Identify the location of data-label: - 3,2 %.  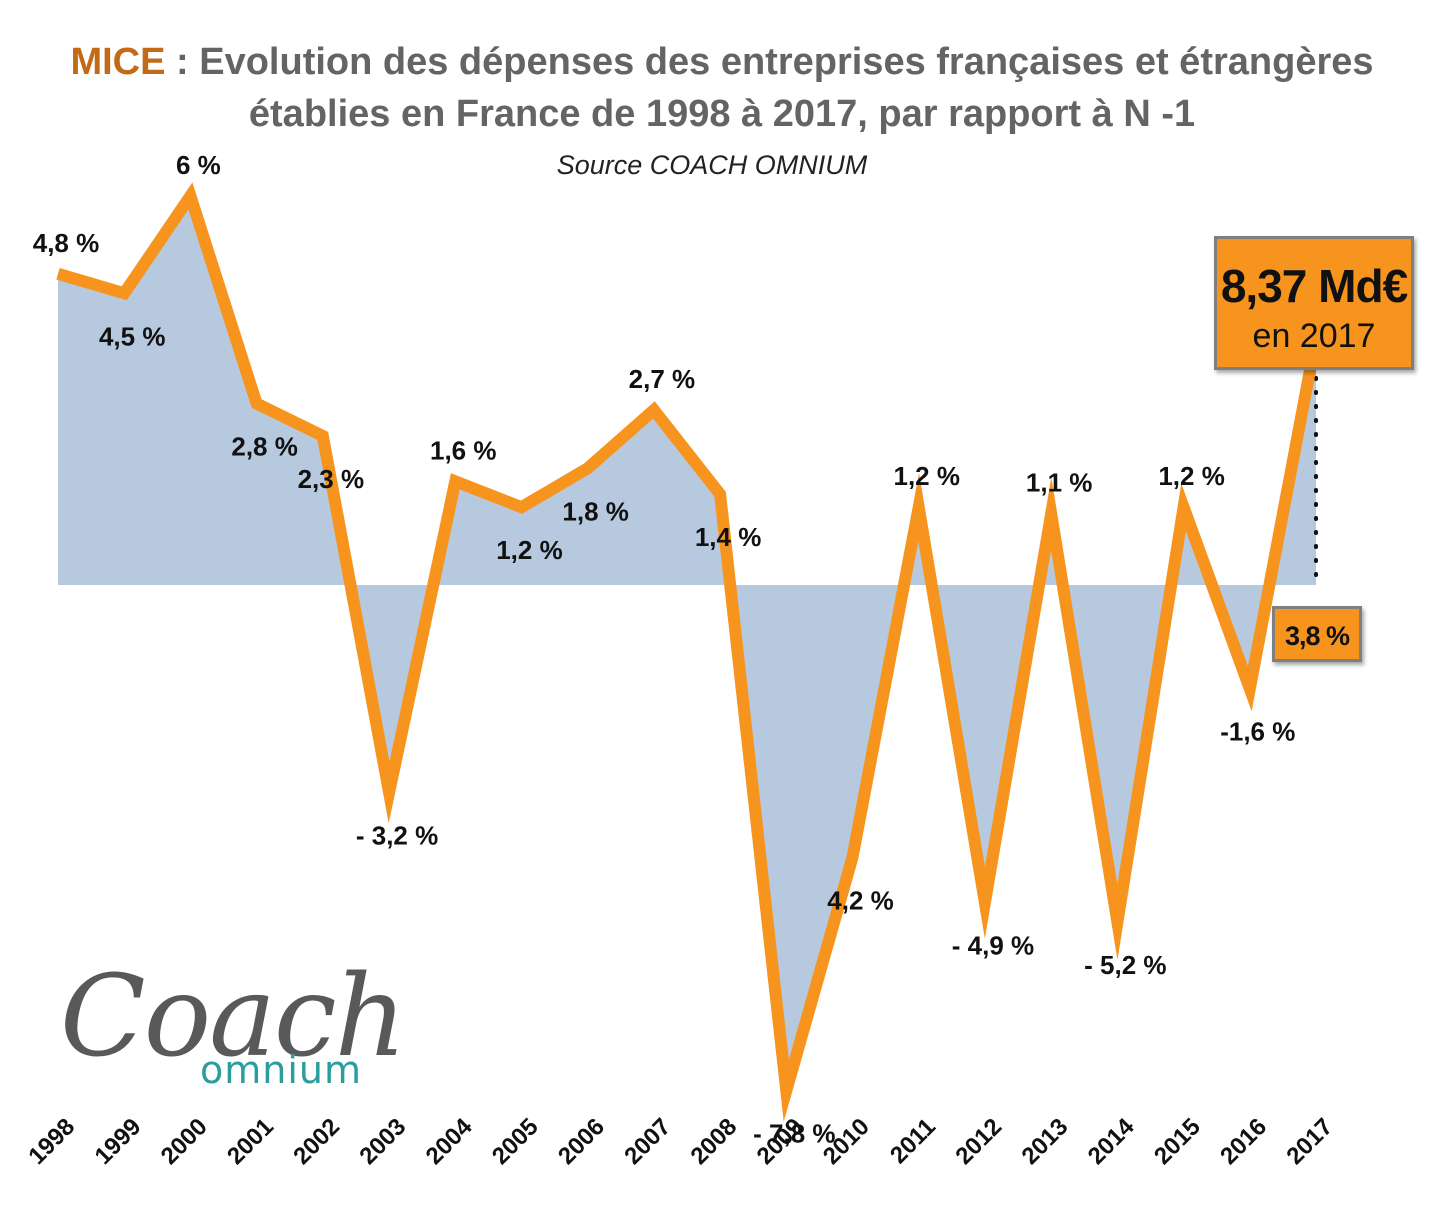
(397, 835).